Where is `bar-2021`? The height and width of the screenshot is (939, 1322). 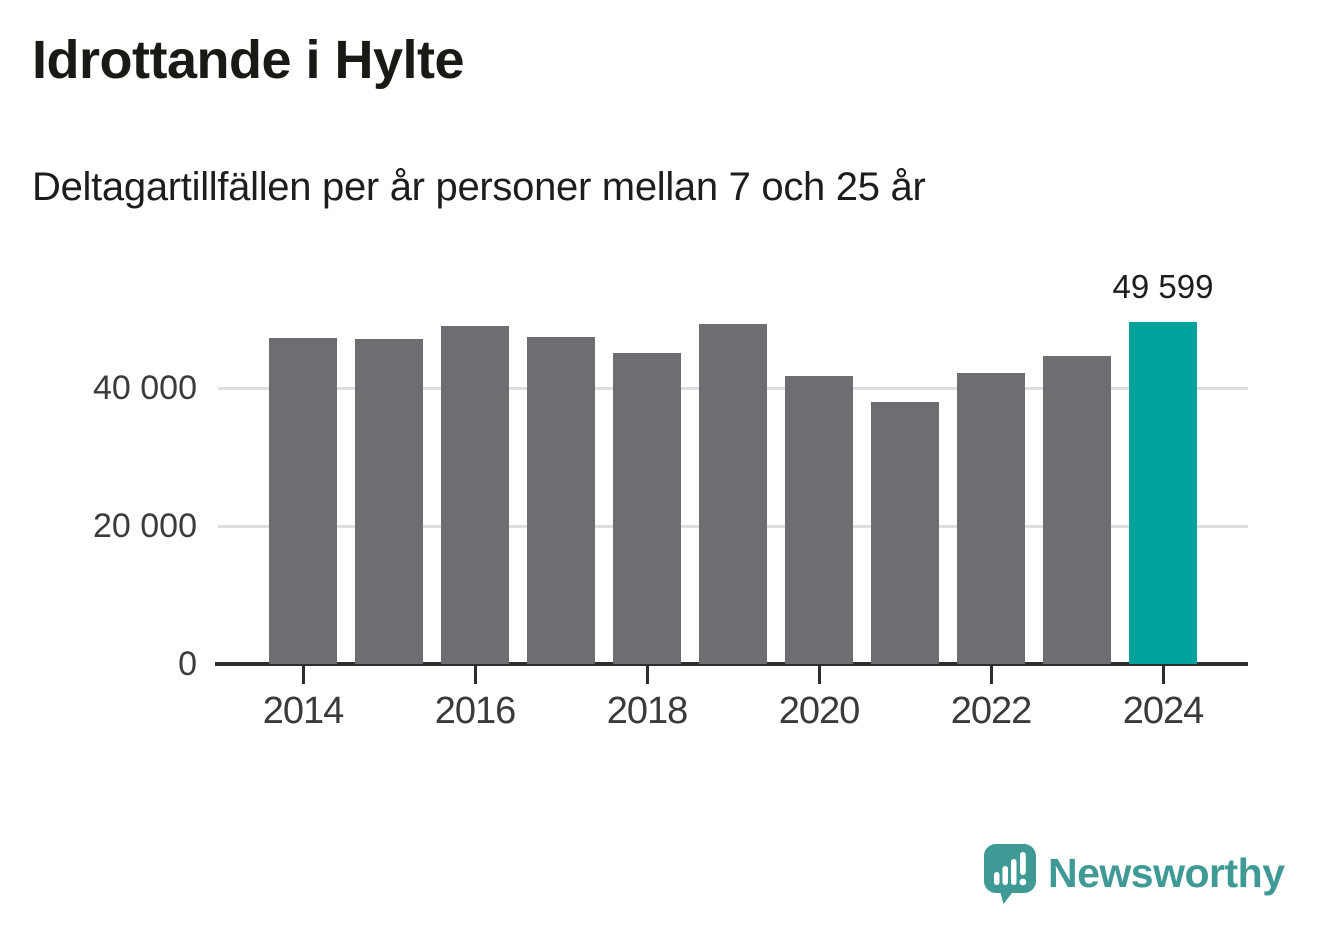 bar-2021 is located at coordinates (905, 533).